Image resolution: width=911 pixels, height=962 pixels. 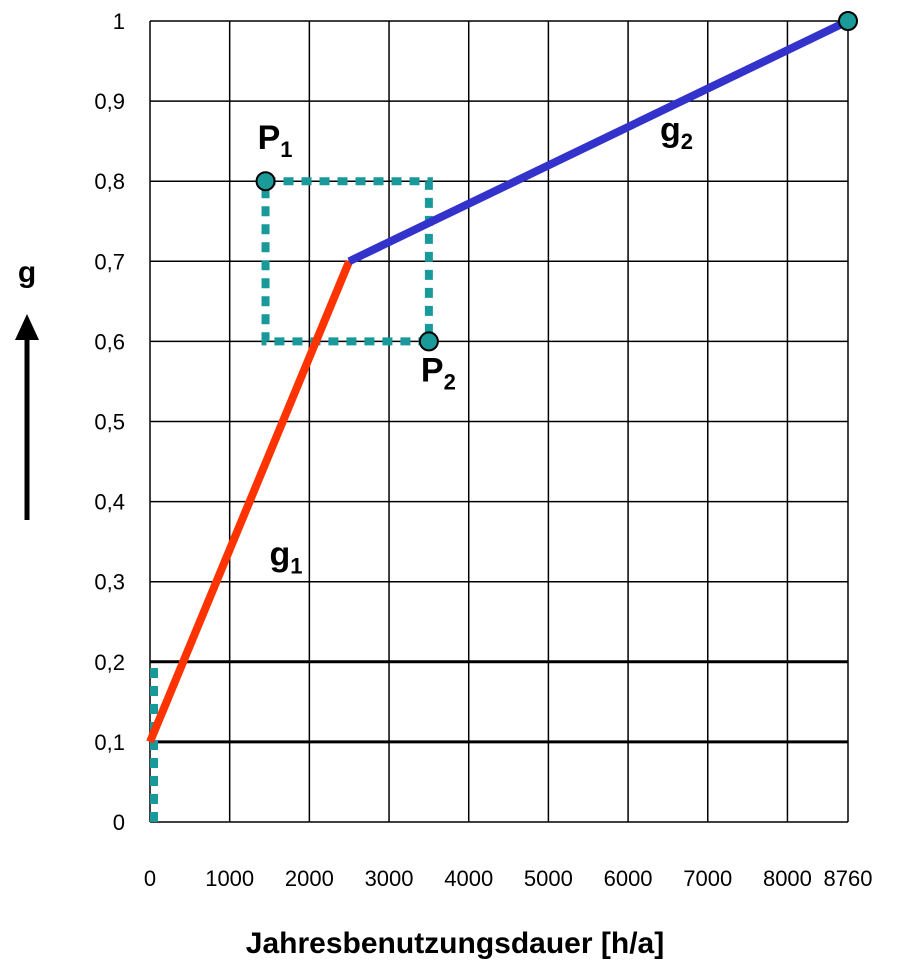 I want to click on x-axis-label: Jahresbenutzungsdauer [h/a], so click(x=455, y=943).